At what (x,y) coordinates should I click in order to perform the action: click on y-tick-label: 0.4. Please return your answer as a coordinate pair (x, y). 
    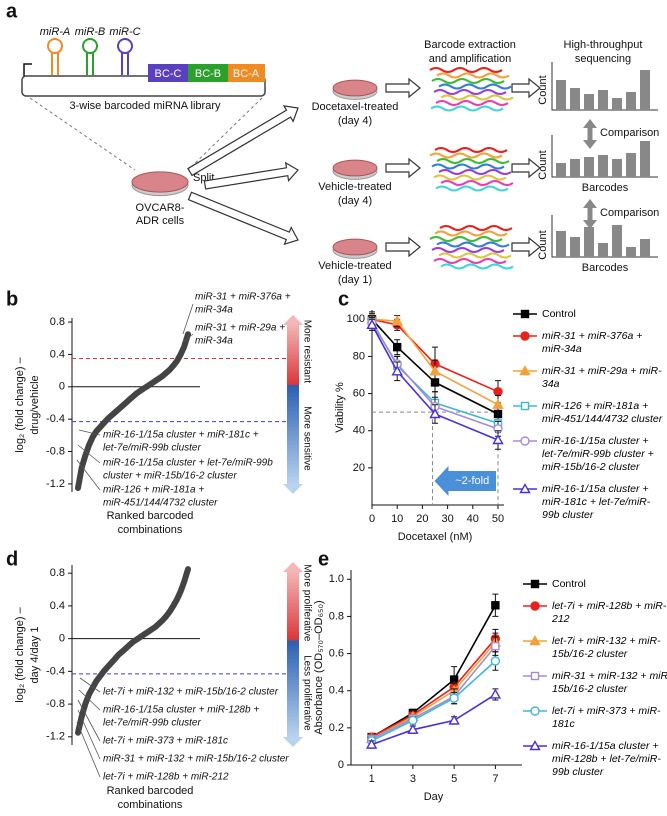
    Looking at the image, I should click on (57, 354).